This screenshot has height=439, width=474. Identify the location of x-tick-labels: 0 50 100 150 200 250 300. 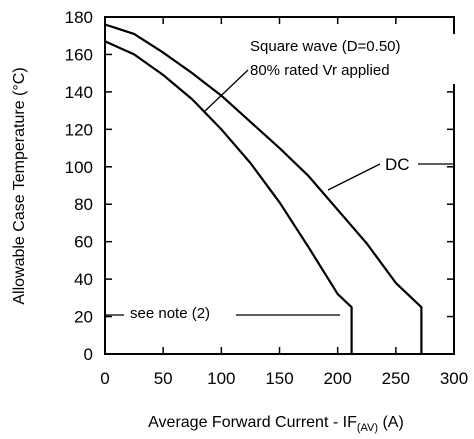
(284, 378).